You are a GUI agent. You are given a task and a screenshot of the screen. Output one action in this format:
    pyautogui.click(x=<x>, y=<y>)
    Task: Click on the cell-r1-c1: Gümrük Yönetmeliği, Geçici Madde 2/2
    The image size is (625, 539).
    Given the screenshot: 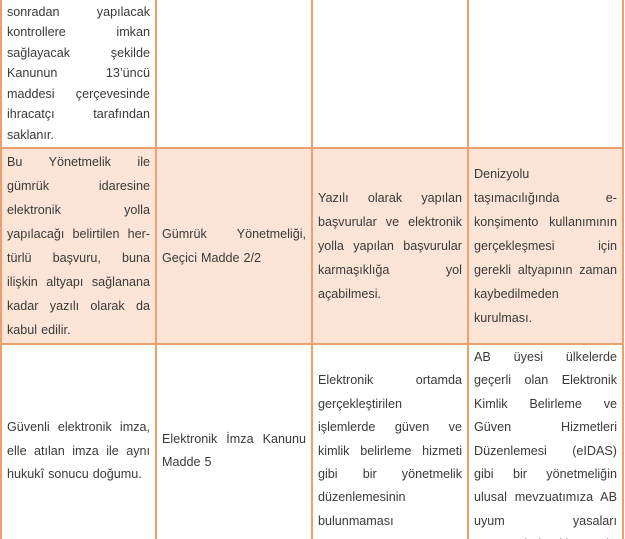 What is the action you would take?
    pyautogui.click(x=234, y=246)
    